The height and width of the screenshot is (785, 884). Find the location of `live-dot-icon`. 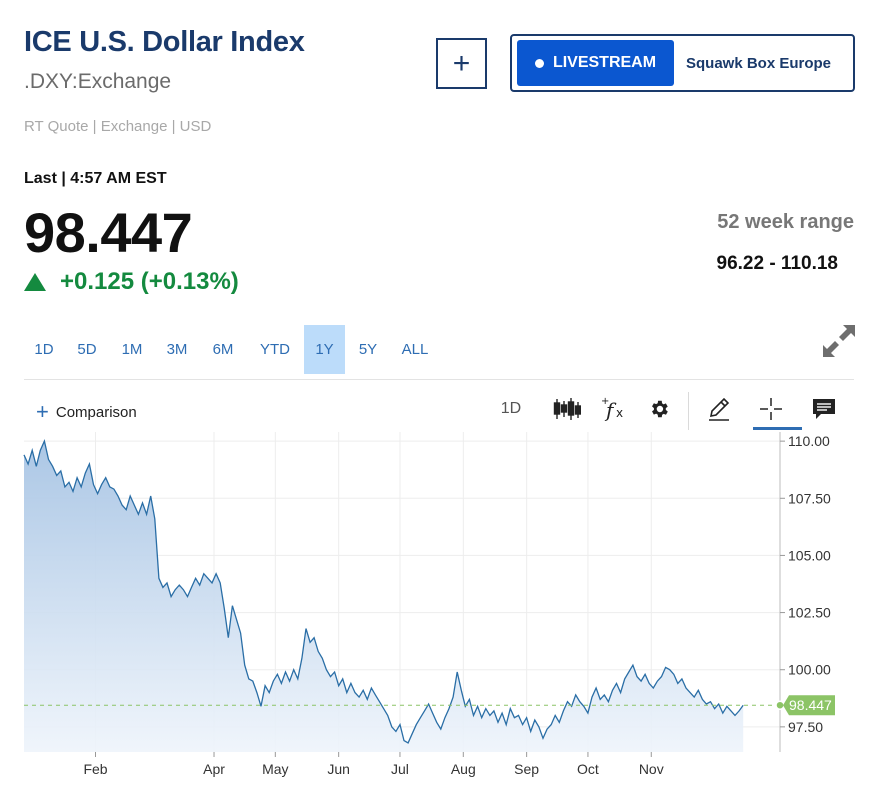

live-dot-icon is located at coordinates (539, 63).